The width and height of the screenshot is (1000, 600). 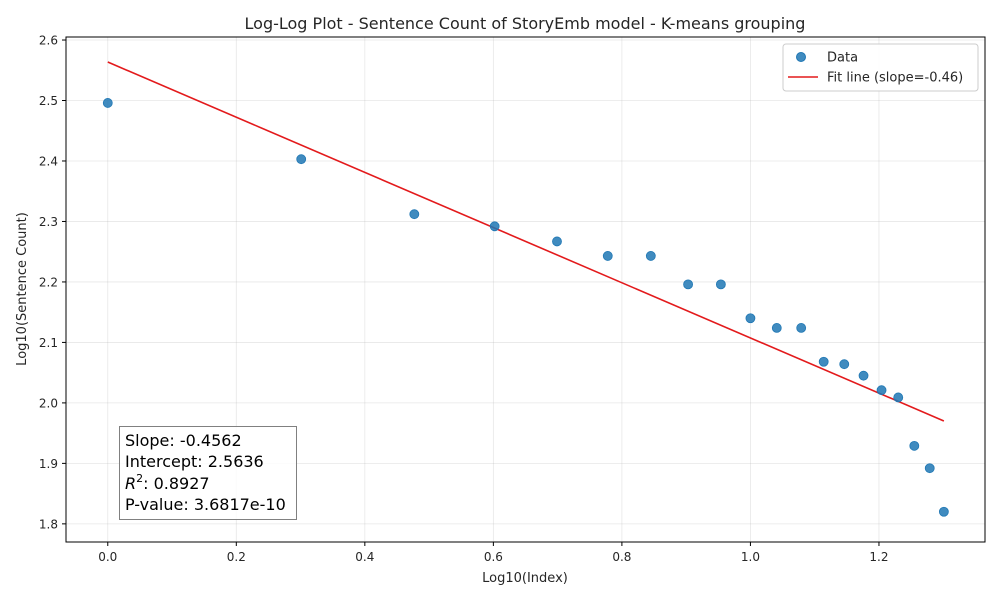 What do you see at coordinates (205, 504) in the screenshot?
I see `stats-pvalue: P-value: 3.6817e-10` at bounding box center [205, 504].